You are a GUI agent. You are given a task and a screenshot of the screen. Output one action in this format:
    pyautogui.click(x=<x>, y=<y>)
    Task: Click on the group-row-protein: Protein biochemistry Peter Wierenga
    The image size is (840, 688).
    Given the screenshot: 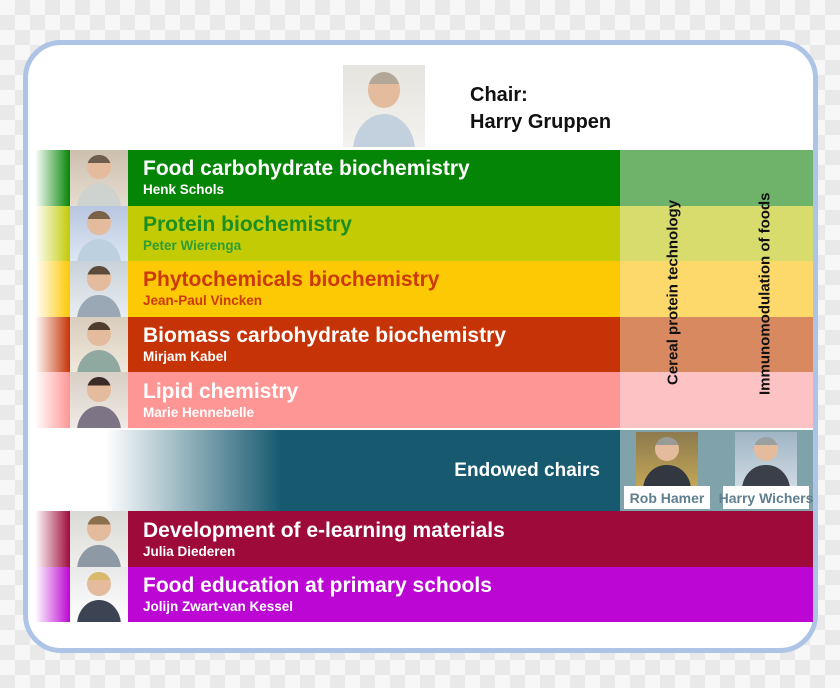 What is the action you would take?
    pyautogui.click(x=424, y=233)
    